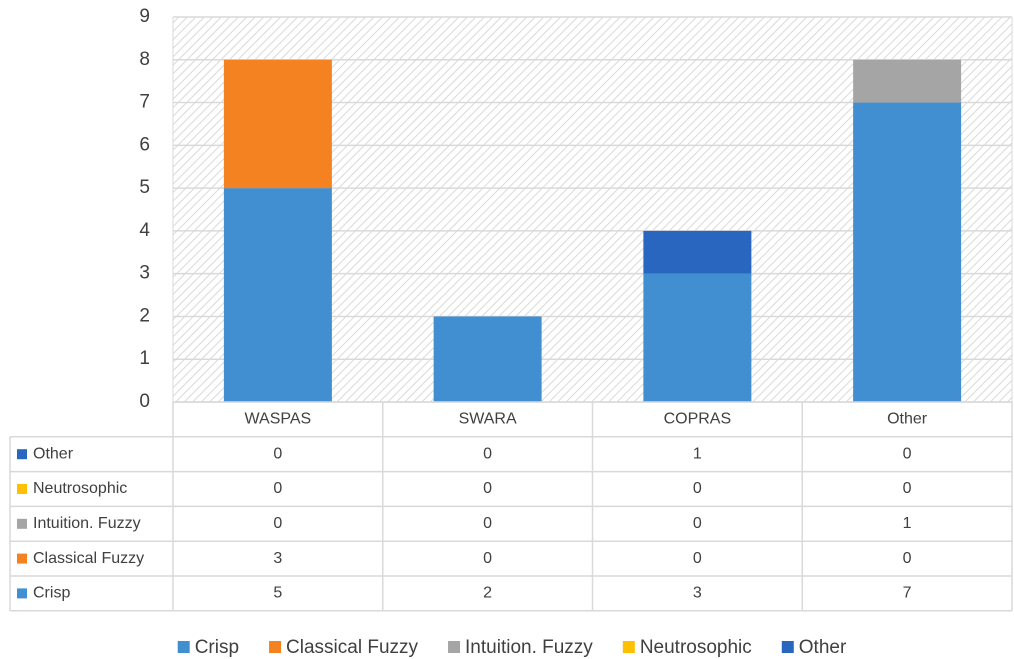 The width and height of the screenshot is (1014, 659). What do you see at coordinates (352, 647) in the screenshot?
I see `legend-label: Classical Fuzzy` at bounding box center [352, 647].